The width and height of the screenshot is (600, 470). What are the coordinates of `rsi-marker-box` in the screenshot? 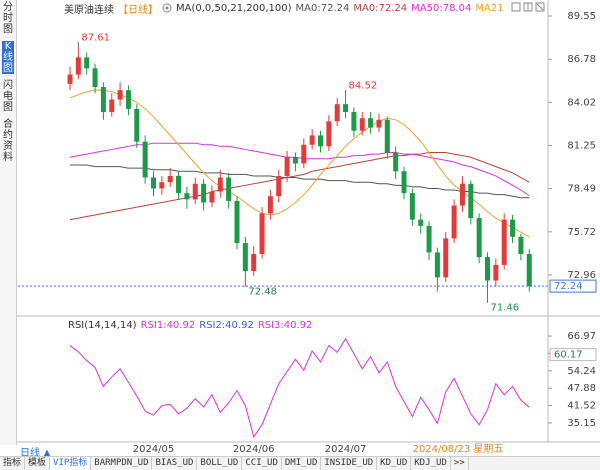 It's located at (573, 355).